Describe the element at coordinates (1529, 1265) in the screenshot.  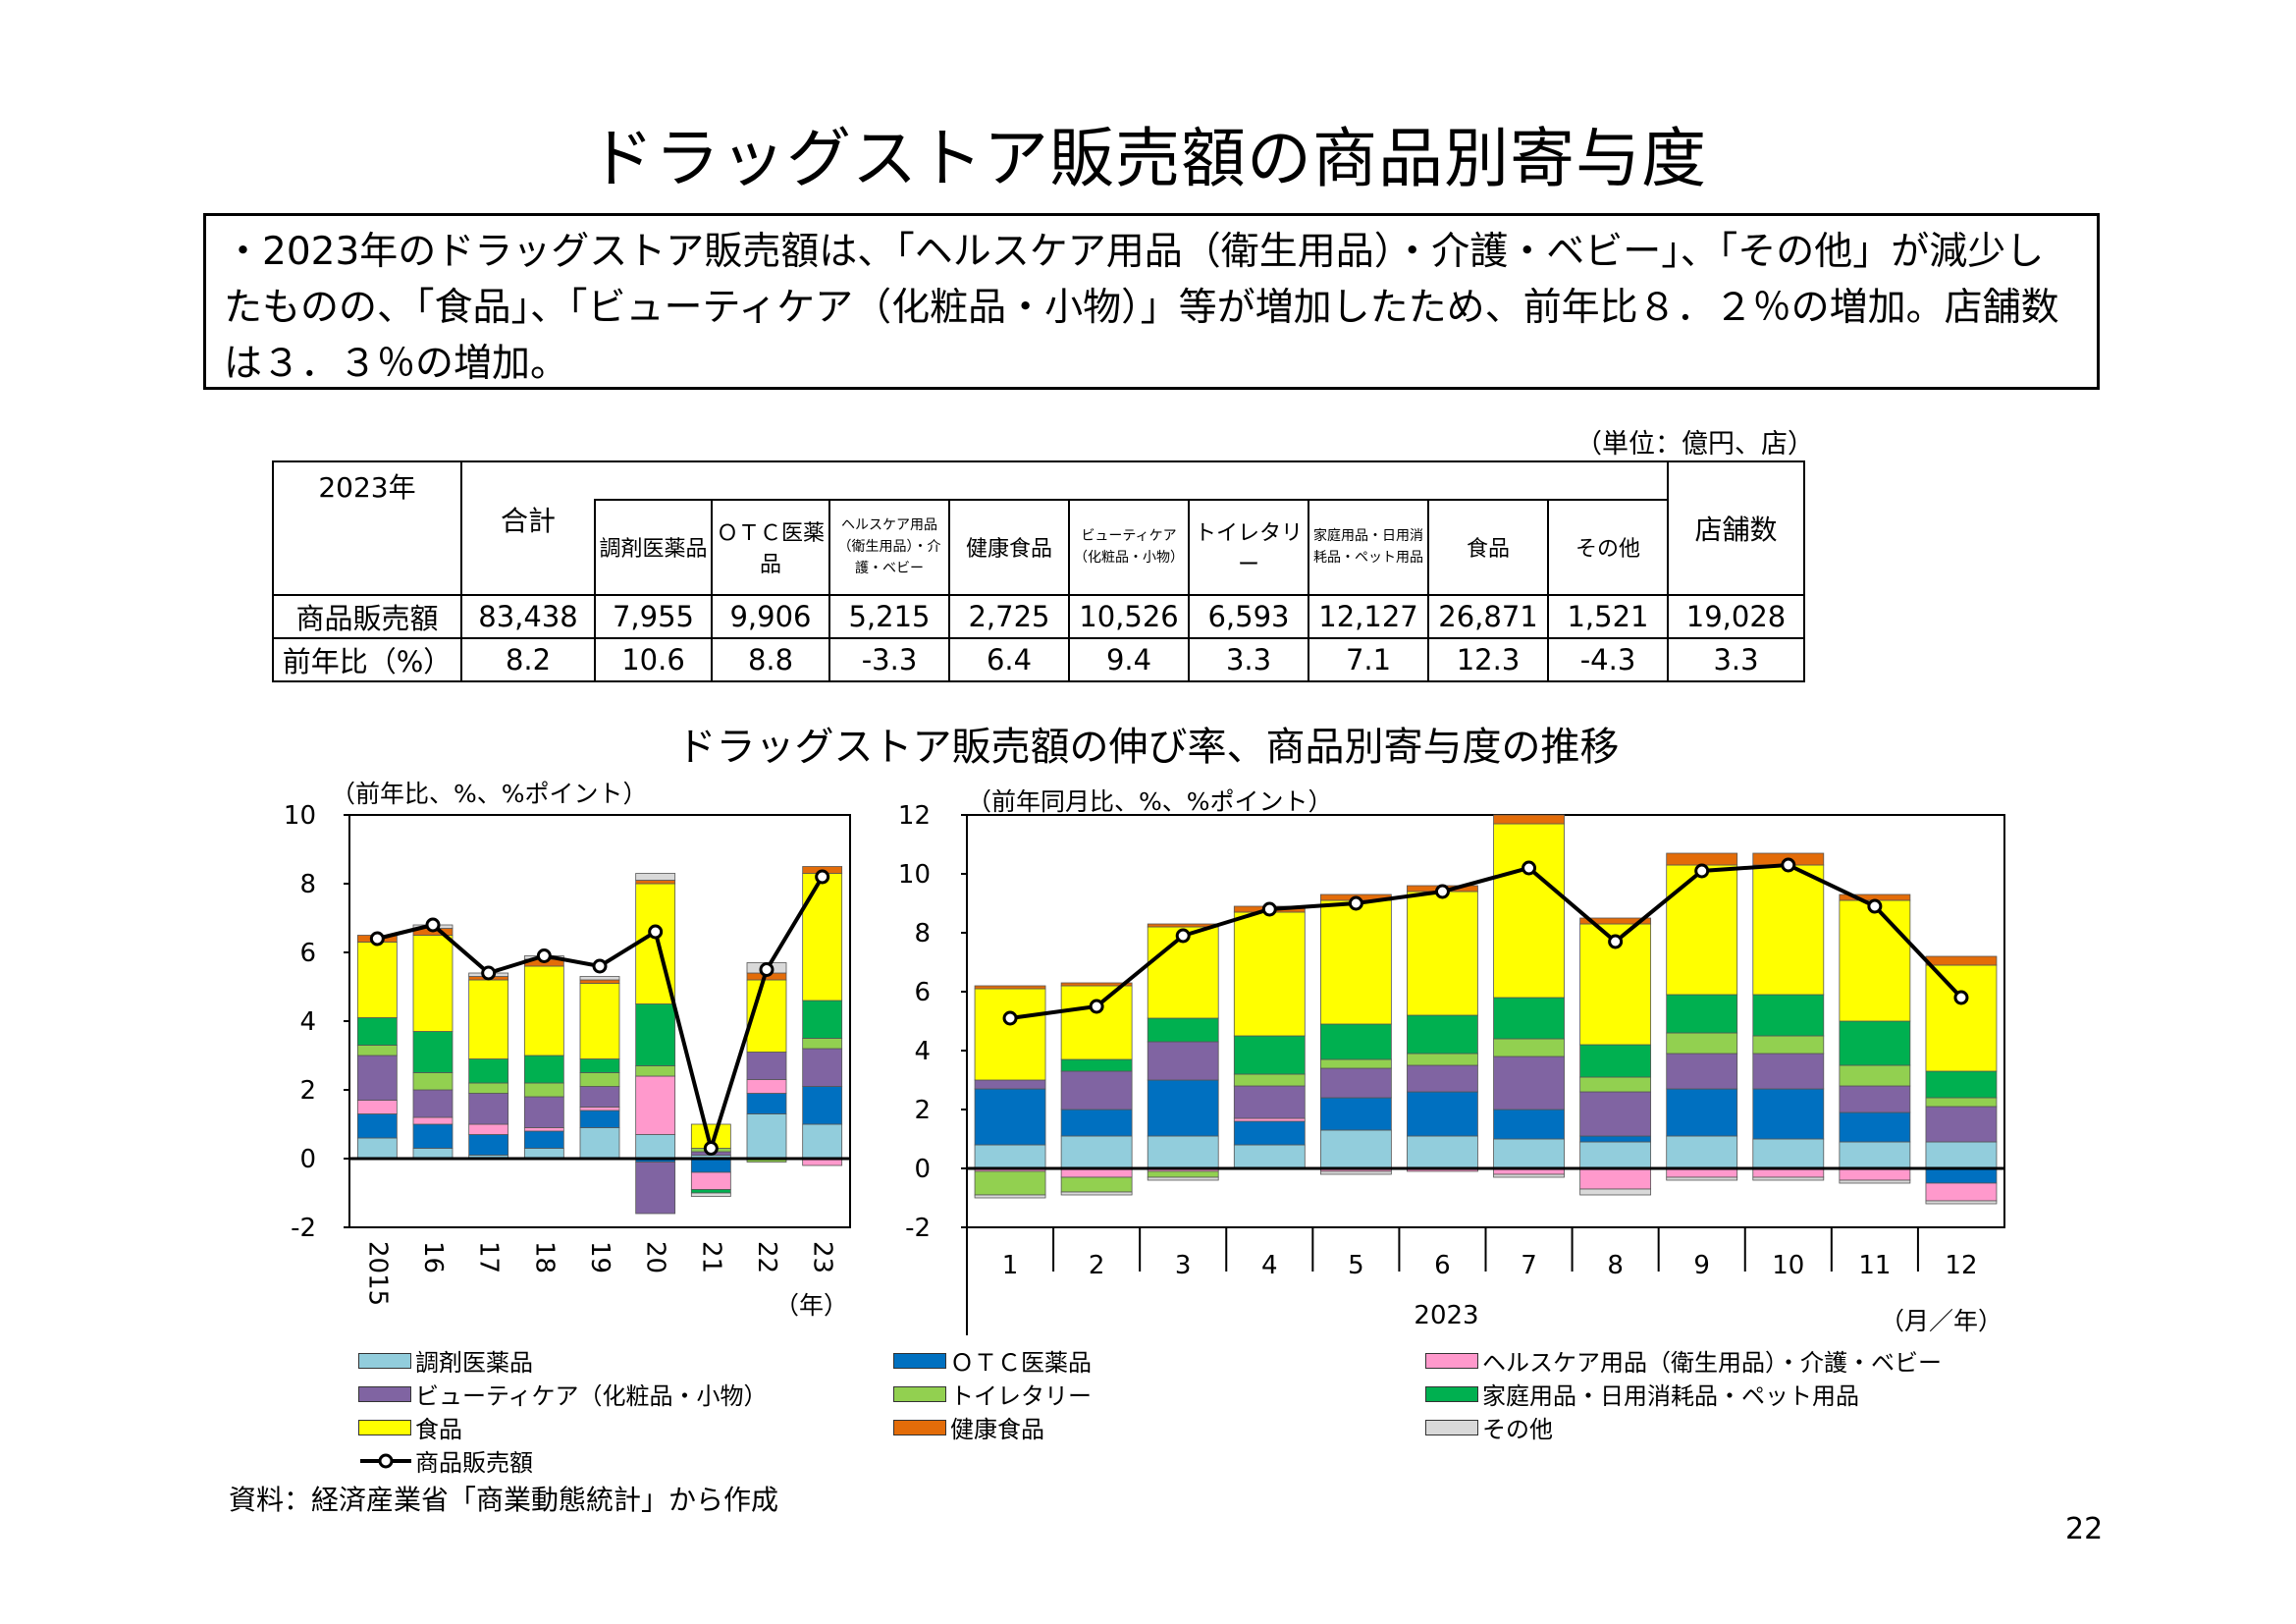
I see `x-tick-label: 7` at that location.